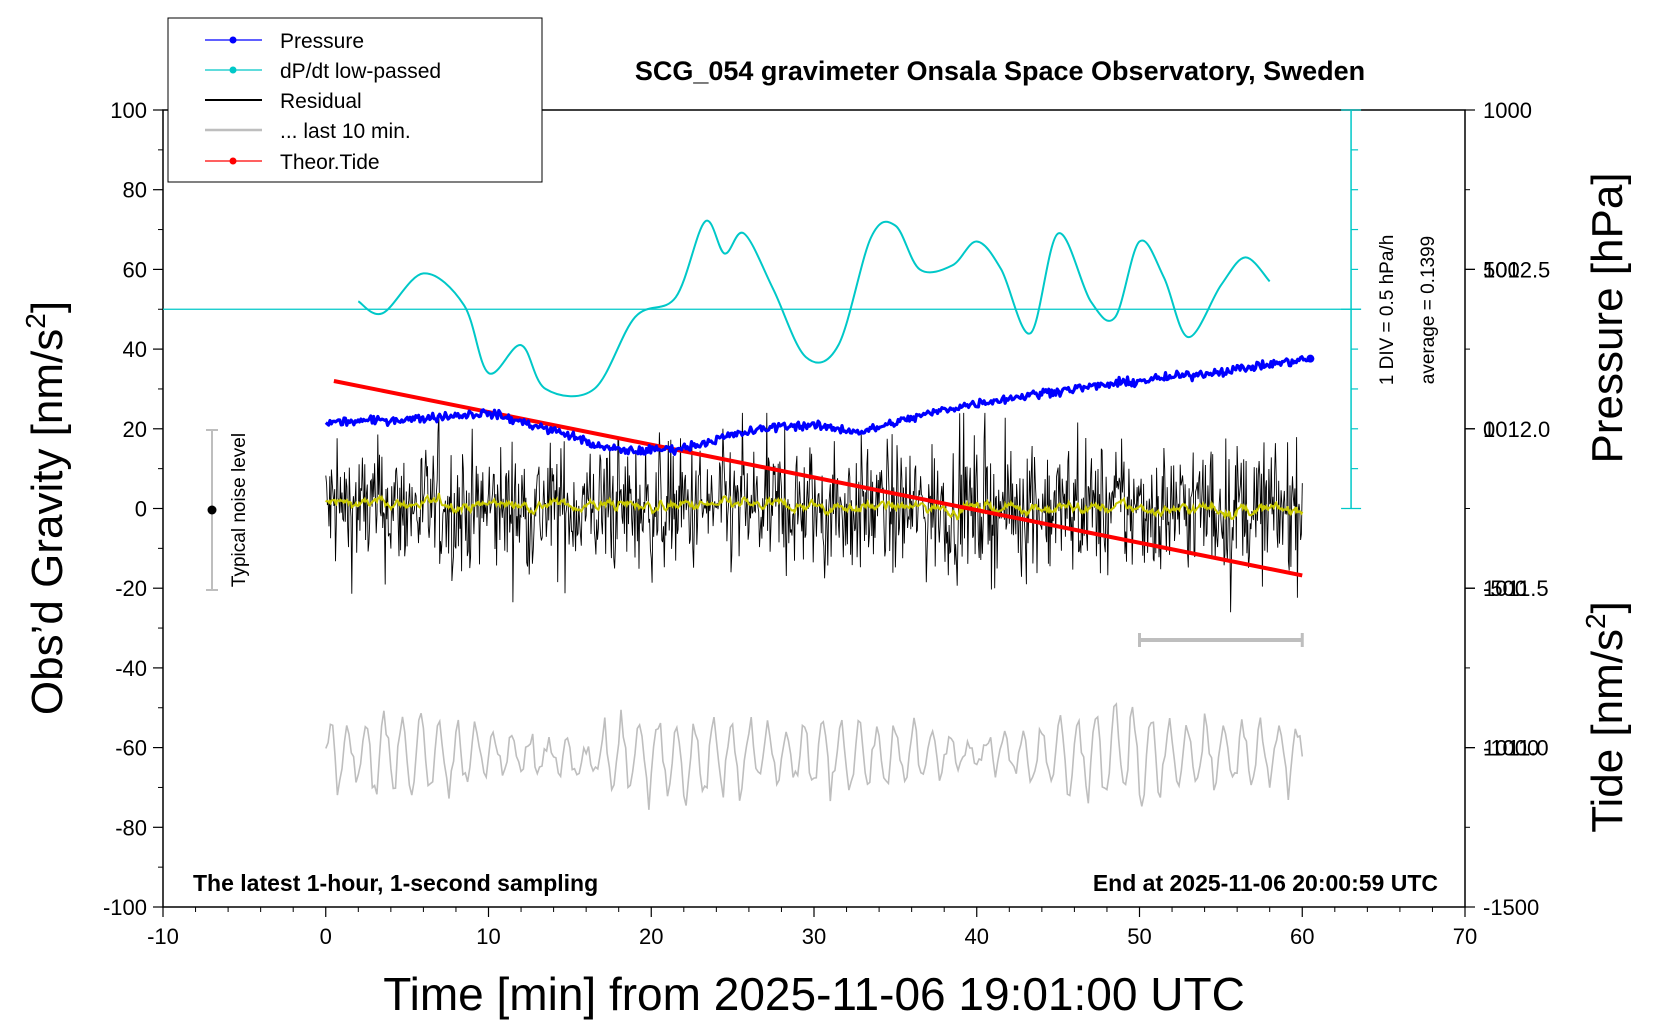 The width and height of the screenshot is (1660, 1020). Describe the element at coordinates (1607, 317) in the screenshot. I see `pressure-axis-label: Pressure [hPa]` at that location.